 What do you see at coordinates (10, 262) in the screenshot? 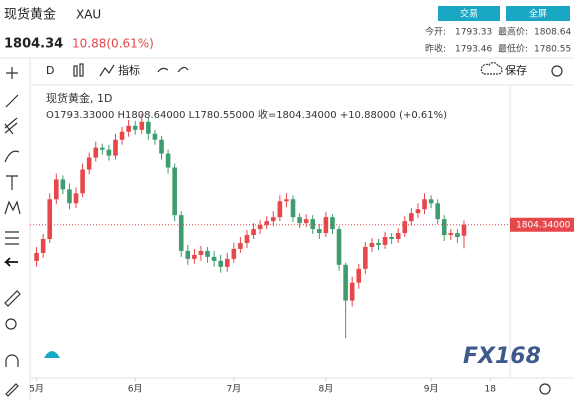
I see `back-tool` at bounding box center [10, 262].